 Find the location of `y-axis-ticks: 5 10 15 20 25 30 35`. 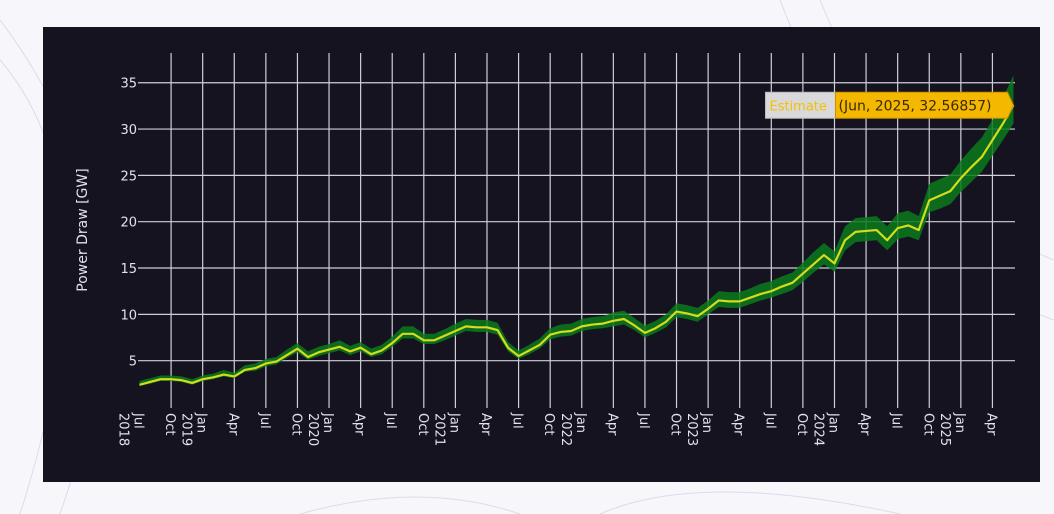

y-axis-ticks: 5 10 15 20 25 30 35 is located at coordinates (128, 223).